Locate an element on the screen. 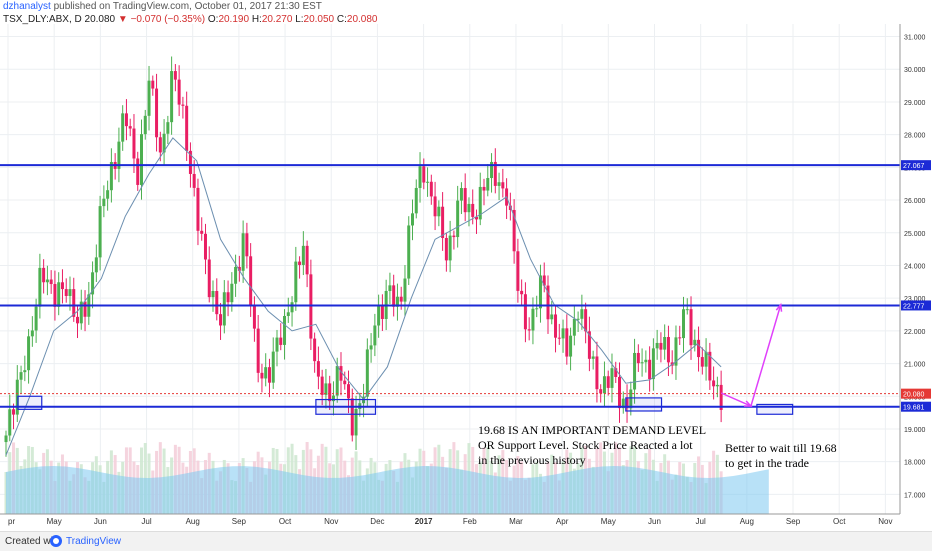 Image resolution: width=932 pixels, height=551 pixels. y-tick-label: 24.000 is located at coordinates (915, 266).